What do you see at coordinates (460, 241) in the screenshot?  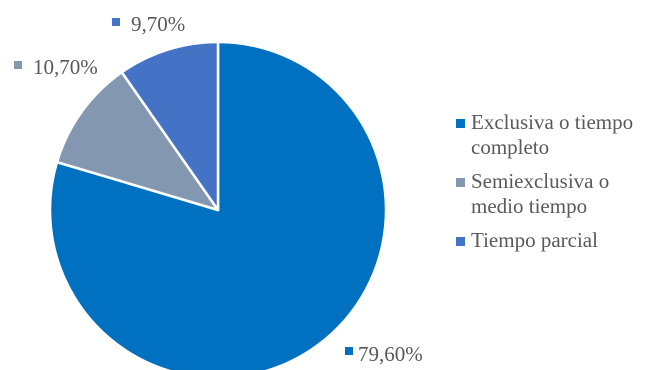 I see `legend-swatch-tiempo-parcial` at bounding box center [460, 241].